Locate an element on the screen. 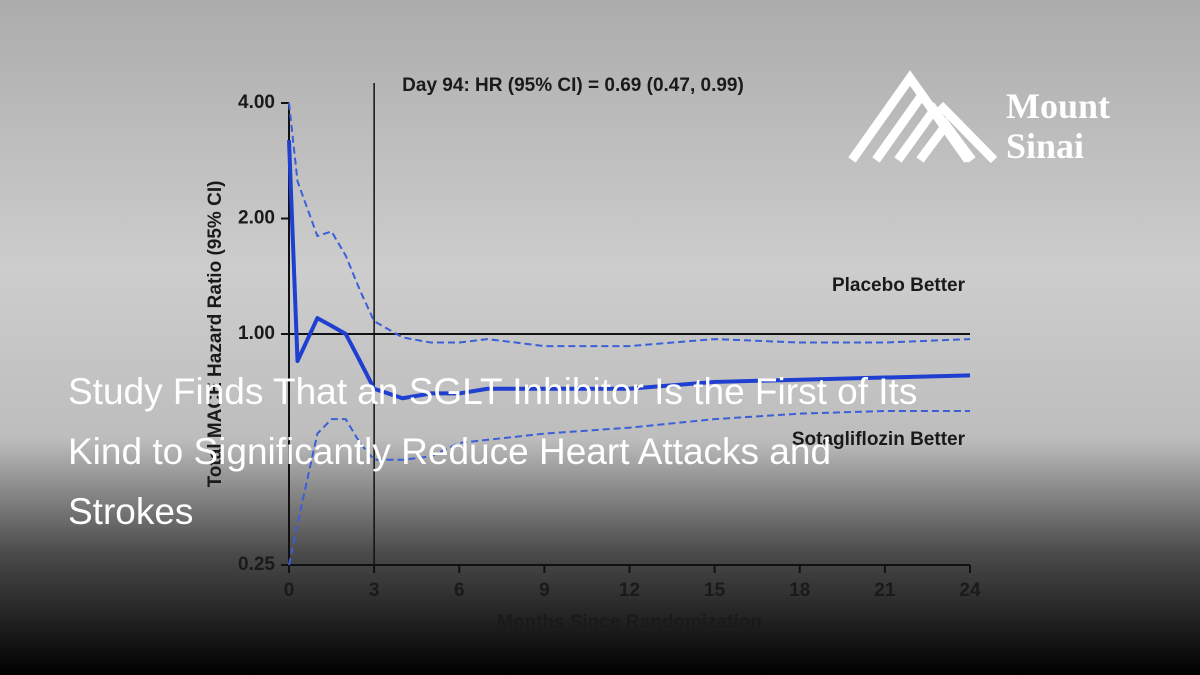 Image resolution: width=1200 pixels, height=675 pixels. y-tick-label: 0.25 is located at coordinates (256, 564).